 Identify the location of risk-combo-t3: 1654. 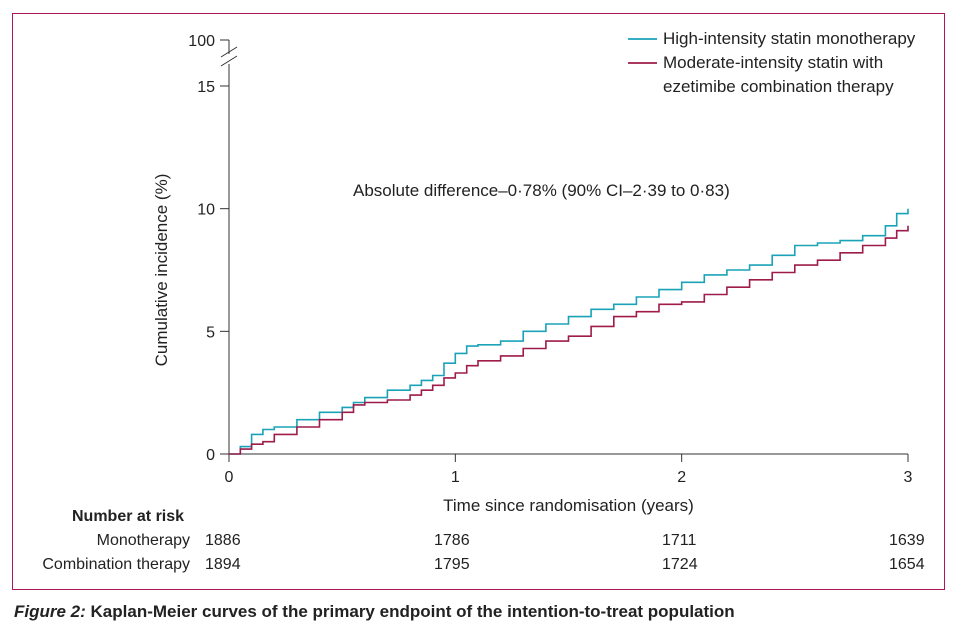
(907, 564).